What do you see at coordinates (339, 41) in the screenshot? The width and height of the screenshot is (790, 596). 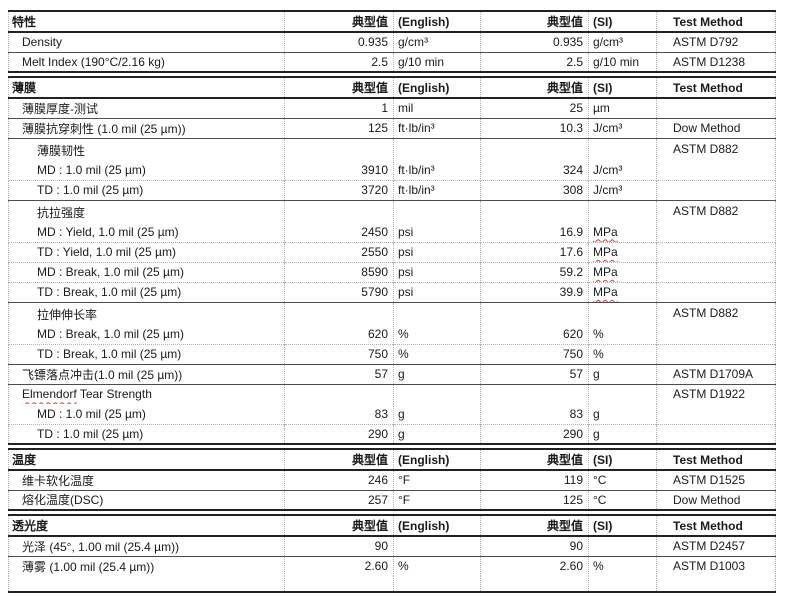 I see `english-value-cell: 0.935` at bounding box center [339, 41].